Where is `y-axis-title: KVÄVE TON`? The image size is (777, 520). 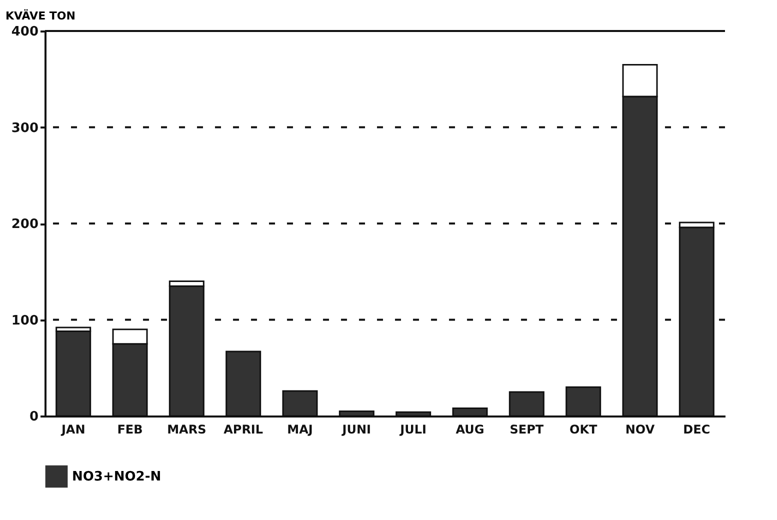 y-axis-title: KVÄVE TON is located at coordinates (41, 15).